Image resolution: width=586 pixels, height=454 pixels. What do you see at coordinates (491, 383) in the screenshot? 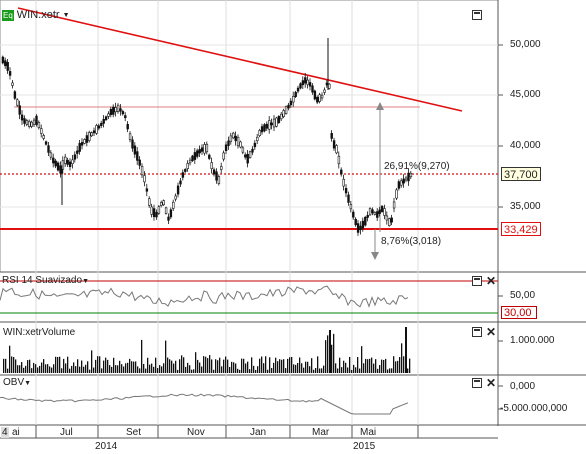
I see `close-obv-icon: ✕` at bounding box center [491, 383].